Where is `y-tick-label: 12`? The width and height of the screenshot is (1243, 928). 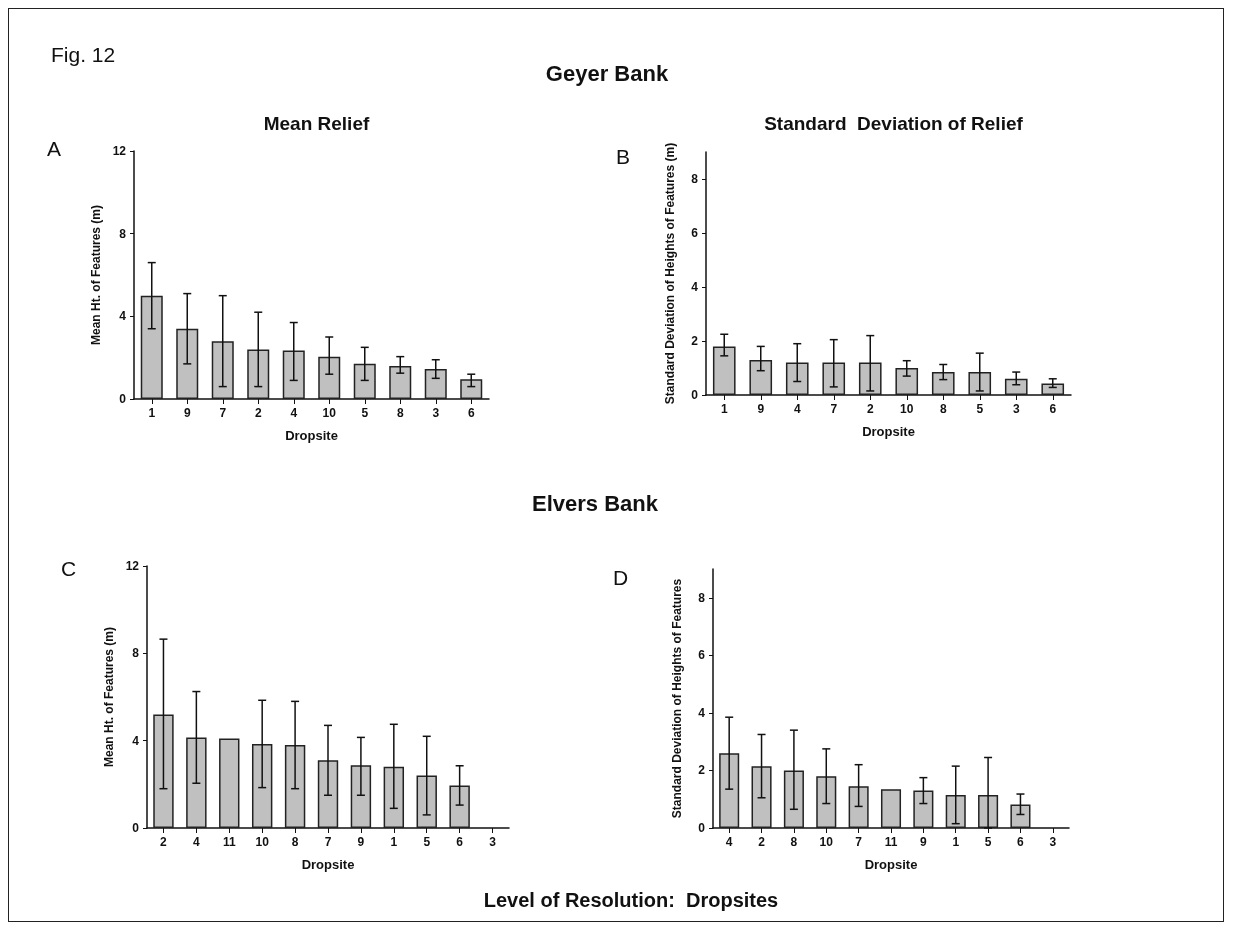
y-tick-label: 12 is located at coordinates (132, 566).